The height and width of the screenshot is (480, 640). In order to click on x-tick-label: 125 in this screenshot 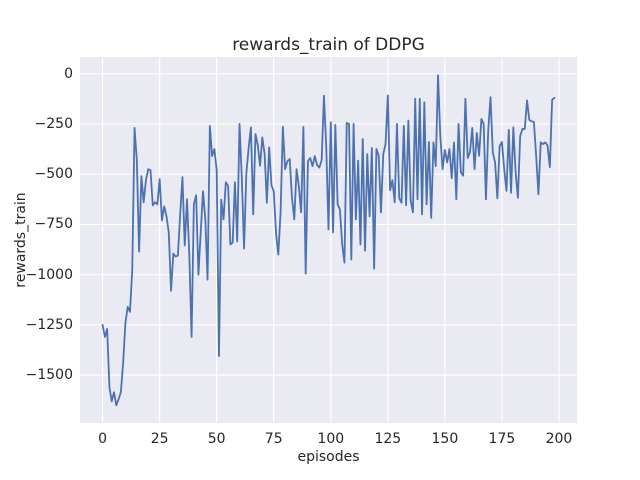, I will do `click(388, 439)`.